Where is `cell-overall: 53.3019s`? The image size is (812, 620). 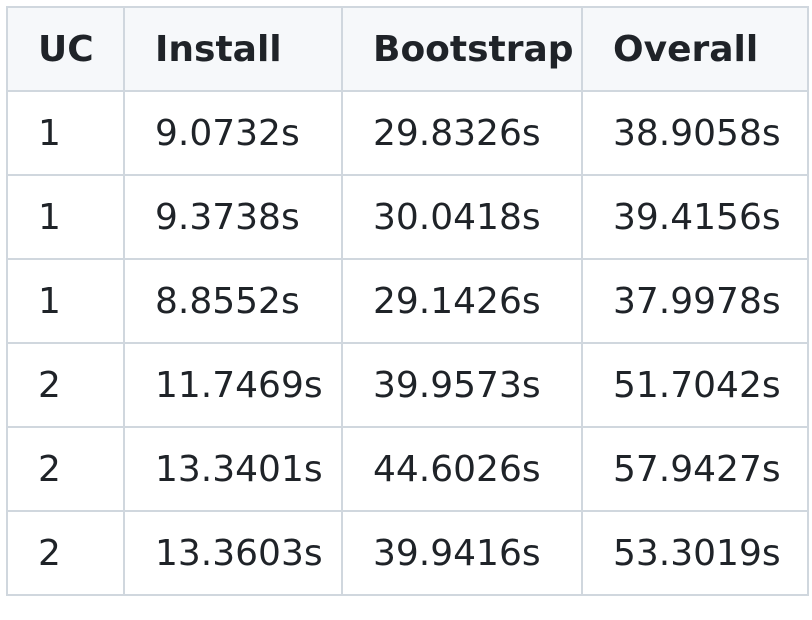 cell-overall: 53.3019s is located at coordinates (695, 553).